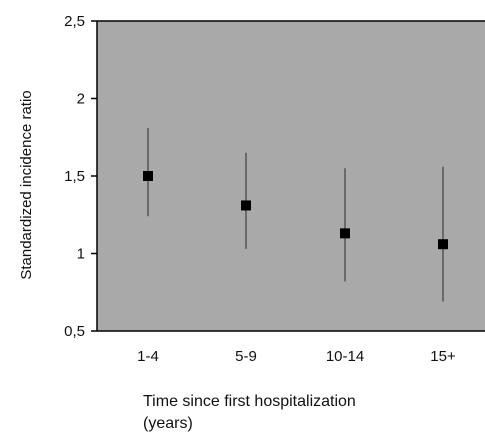 This screenshot has width=485, height=435. What do you see at coordinates (74, 21) in the screenshot?
I see `y-tick-label: 2,5` at bounding box center [74, 21].